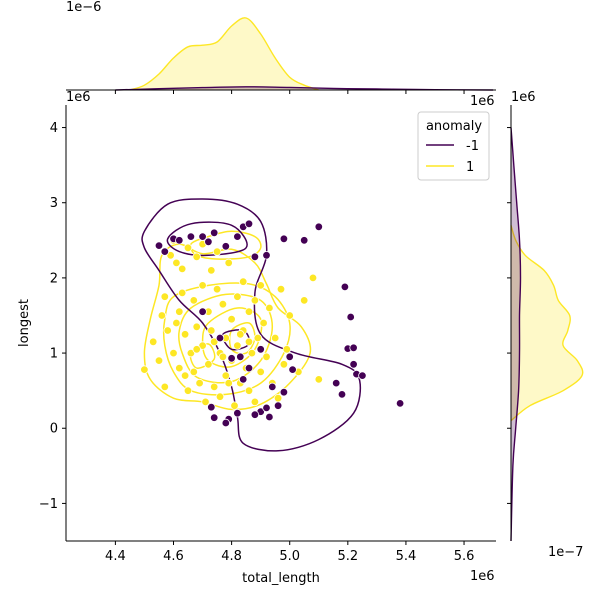 This screenshot has width=600, height=600. Describe the element at coordinates (179, 240) in the screenshot. I see `scatter-point--1-3` at that location.